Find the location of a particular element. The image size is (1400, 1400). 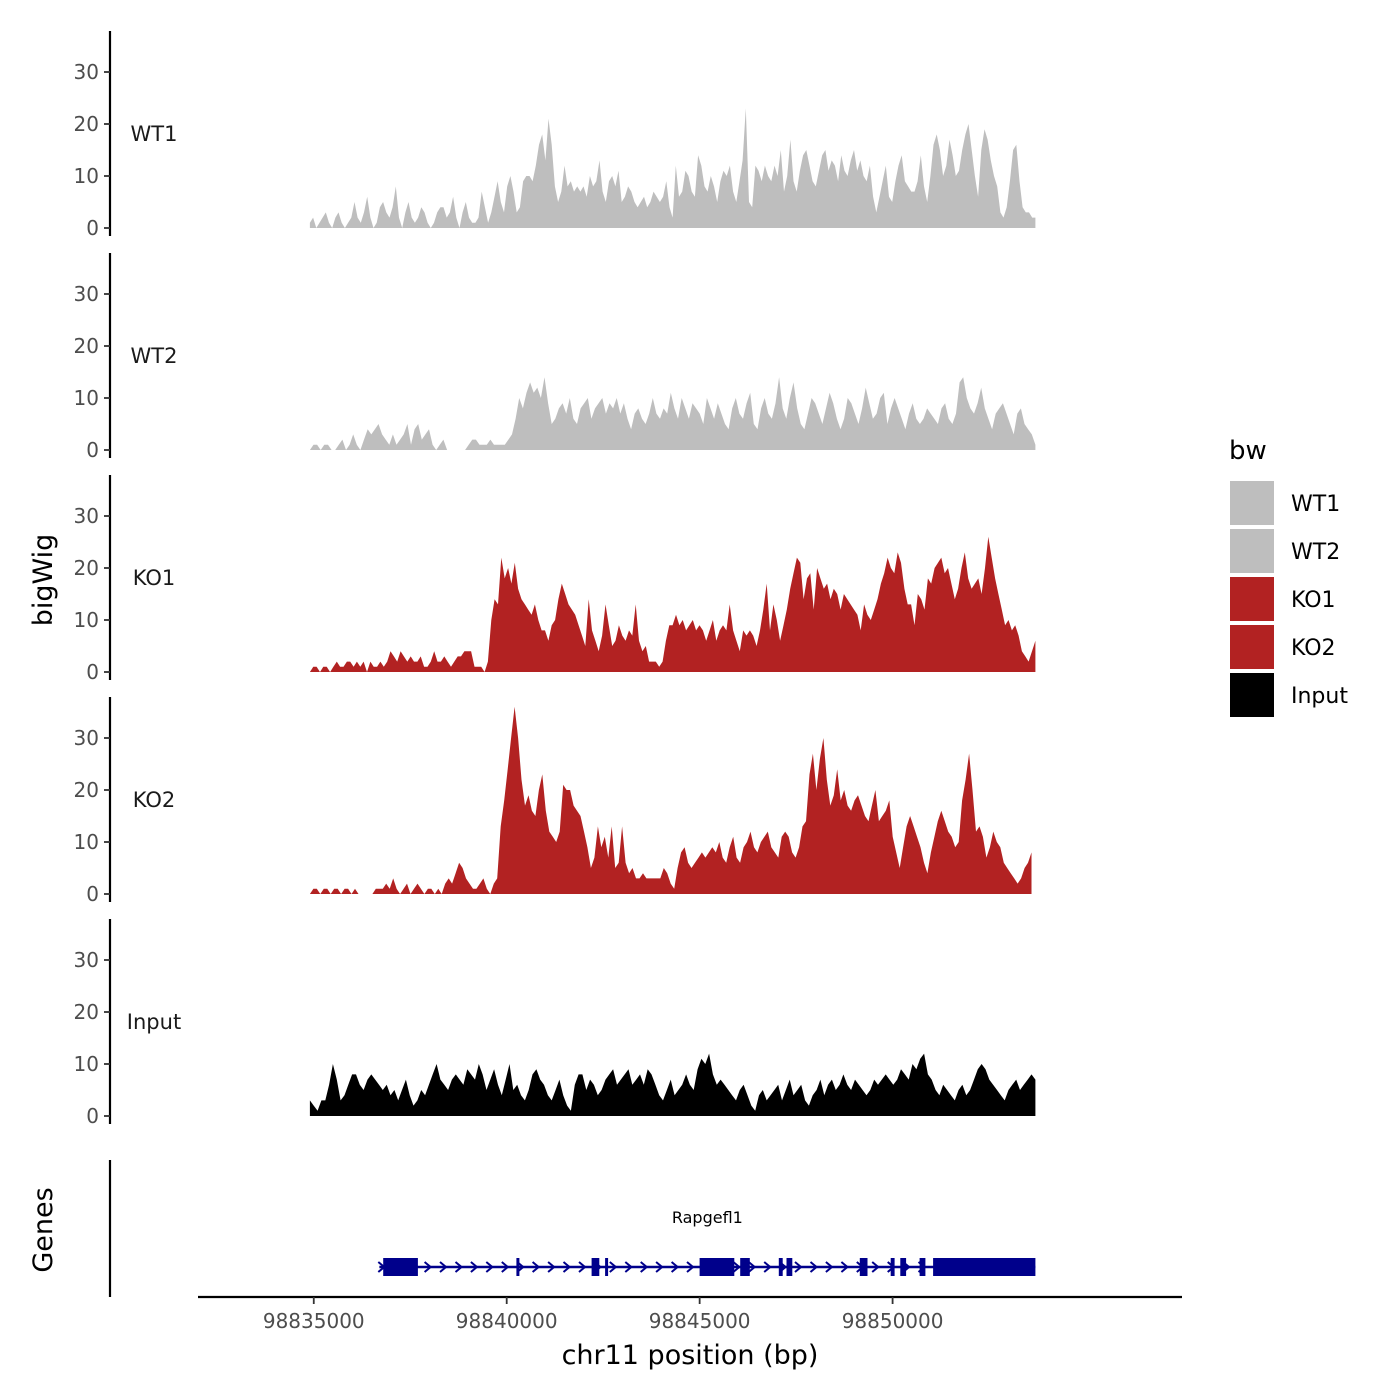

genes-axis-title: Genes is located at coordinates (43, 1229).